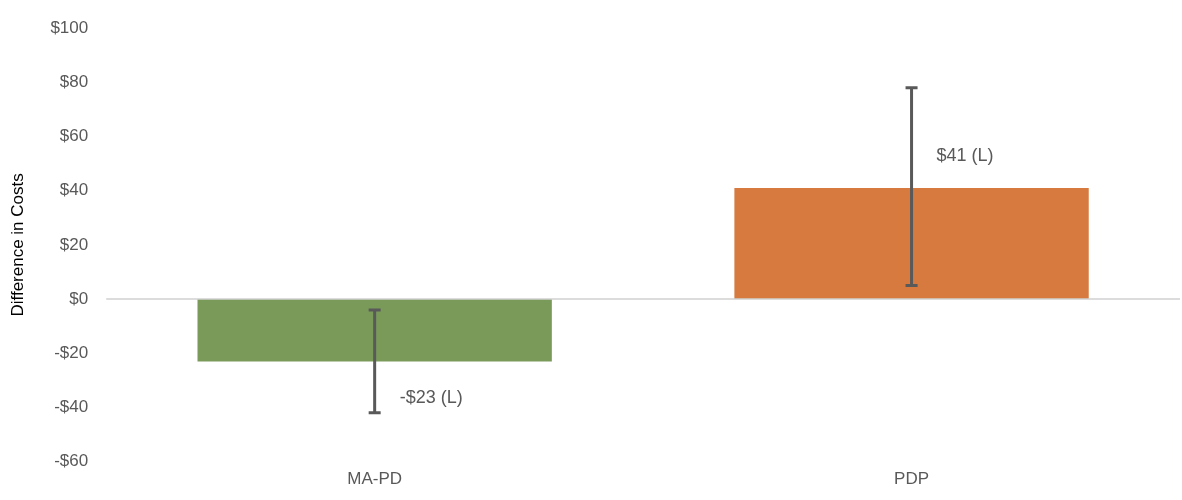 Image resolution: width=1182 pixels, height=500 pixels. I want to click on y-axis-title: Difference in Costs, so click(17, 245).